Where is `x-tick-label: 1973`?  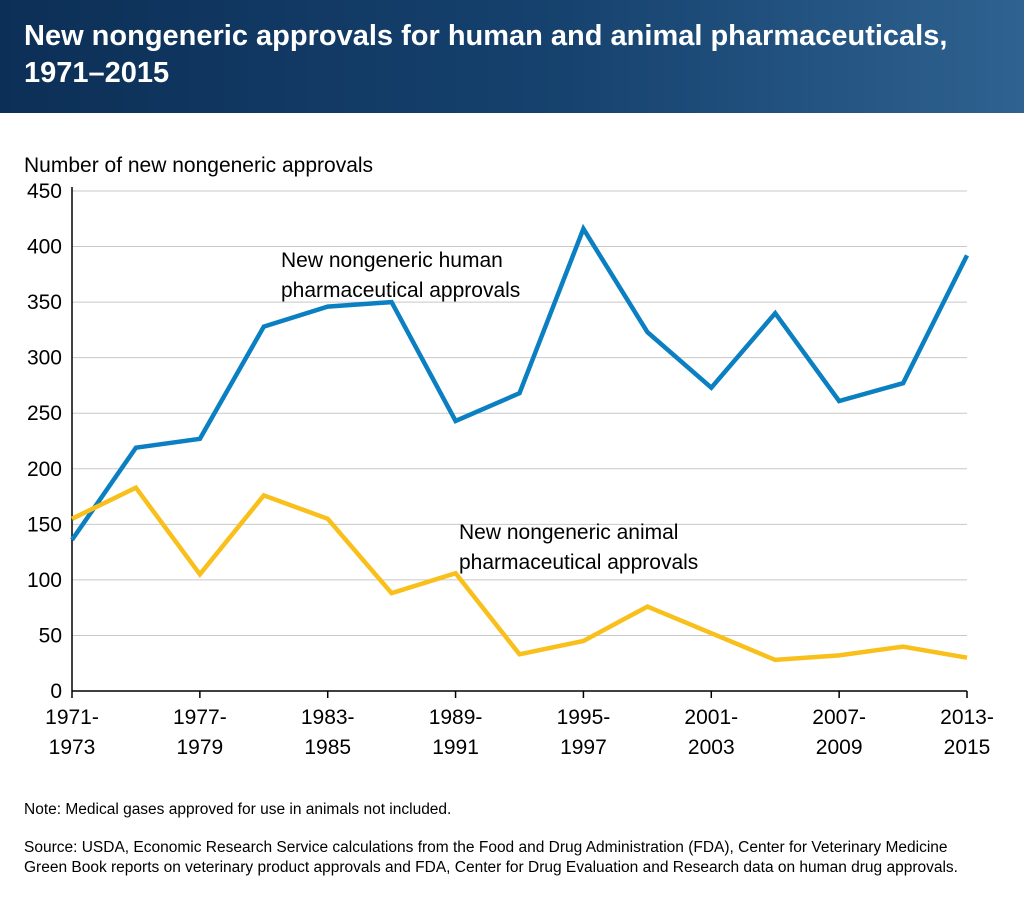 x-tick-label: 1973 is located at coordinates (72, 747).